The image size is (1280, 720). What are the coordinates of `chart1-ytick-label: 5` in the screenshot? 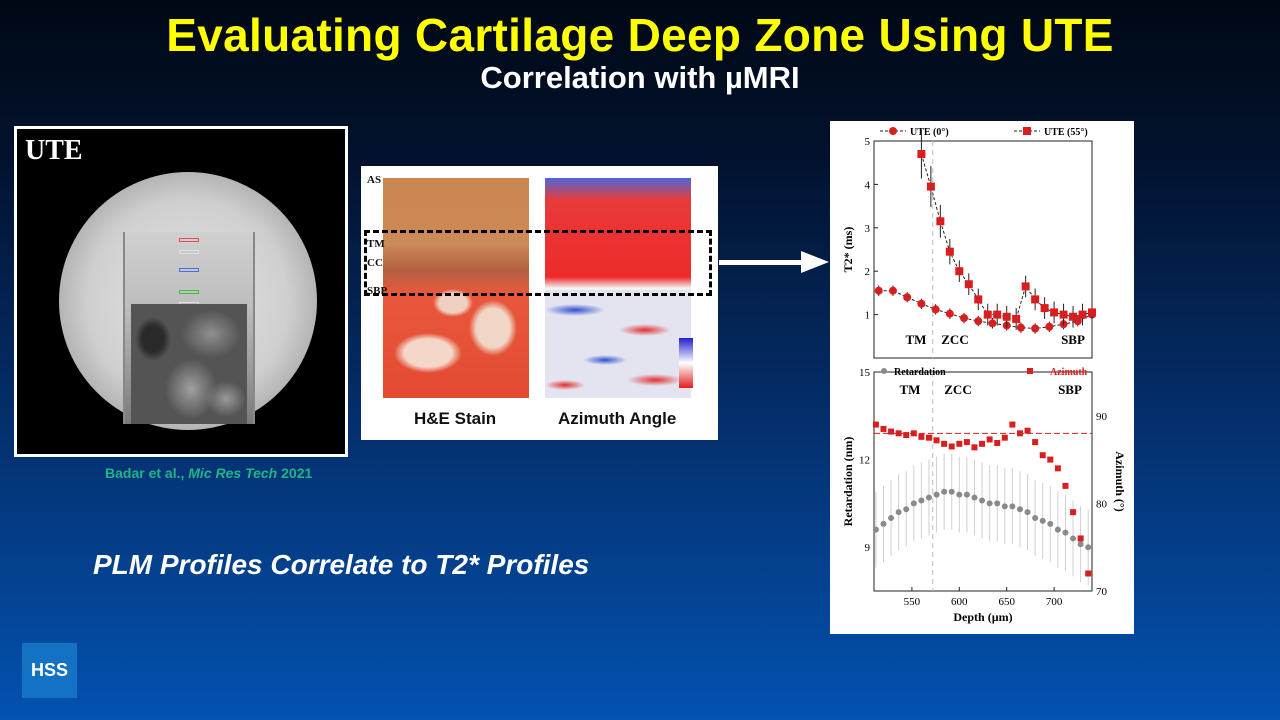 It's located at (868, 142).